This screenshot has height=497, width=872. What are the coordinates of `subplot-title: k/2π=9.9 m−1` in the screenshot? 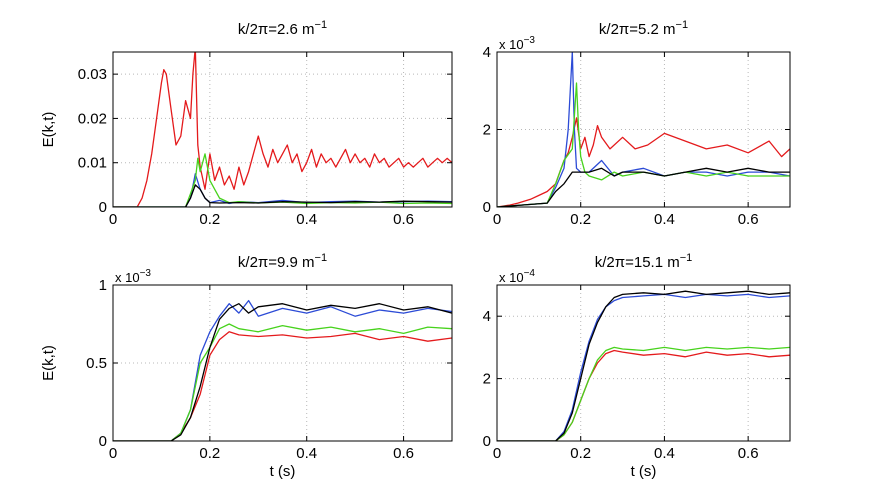 It's located at (282, 261).